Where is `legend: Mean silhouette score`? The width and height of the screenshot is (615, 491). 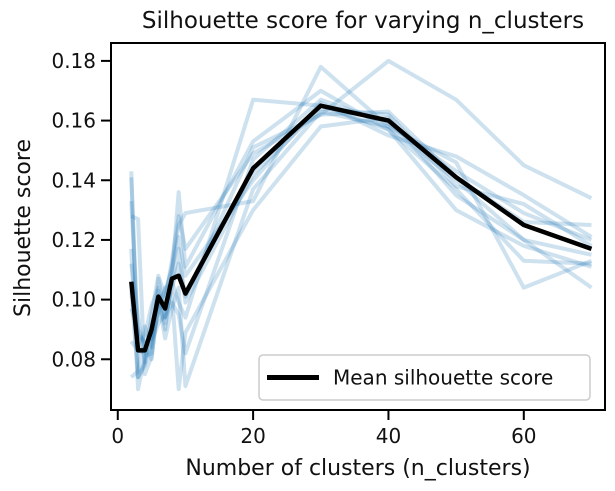 legend: Mean silhouette score is located at coordinates (424, 377).